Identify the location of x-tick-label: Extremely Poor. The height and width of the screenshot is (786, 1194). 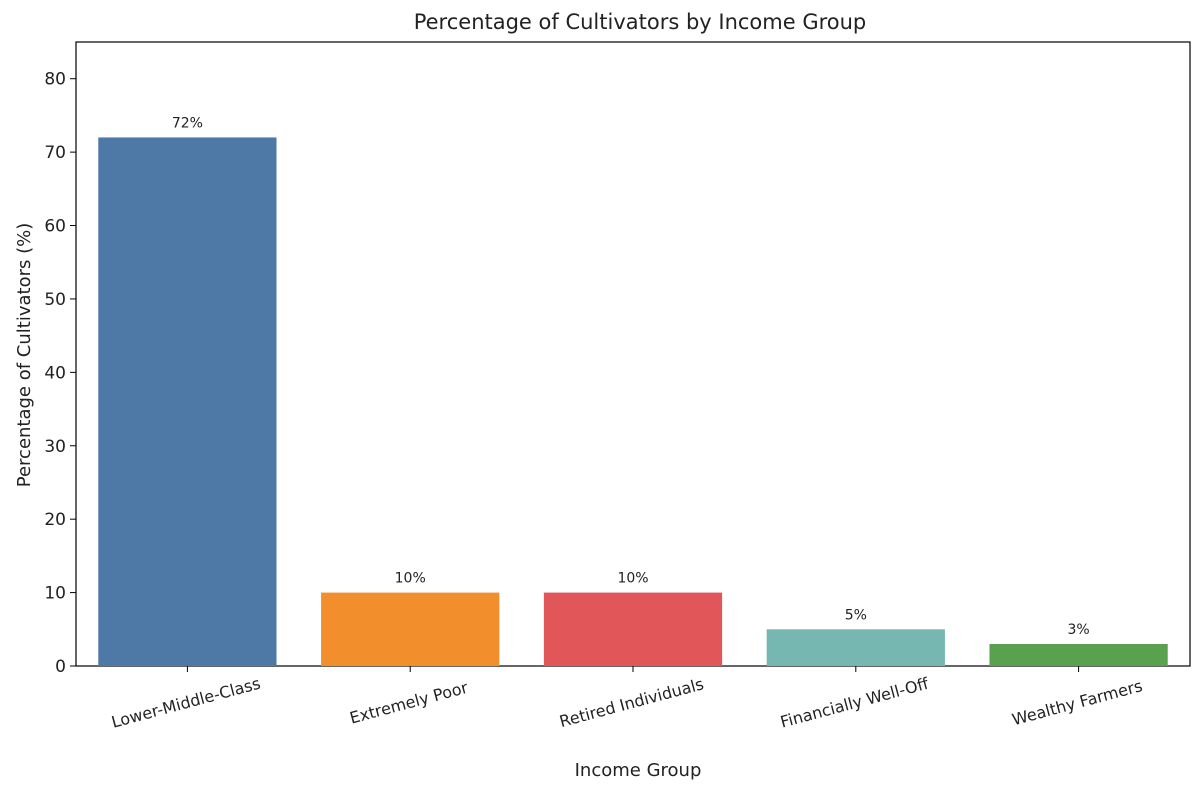
(409, 703).